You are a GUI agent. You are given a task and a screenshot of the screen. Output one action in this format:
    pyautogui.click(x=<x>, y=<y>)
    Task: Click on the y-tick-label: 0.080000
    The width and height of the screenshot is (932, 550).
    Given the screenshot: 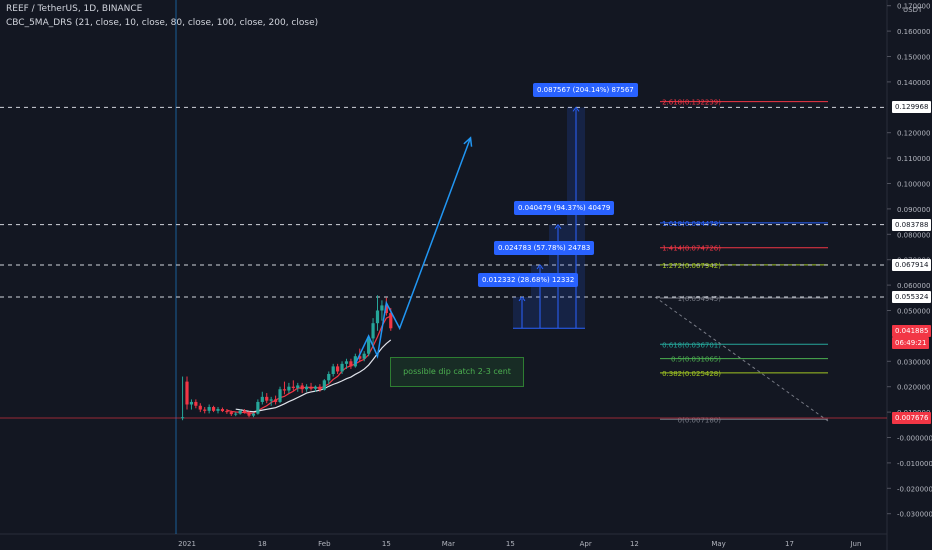 What is the action you would take?
    pyautogui.click(x=913, y=235)
    